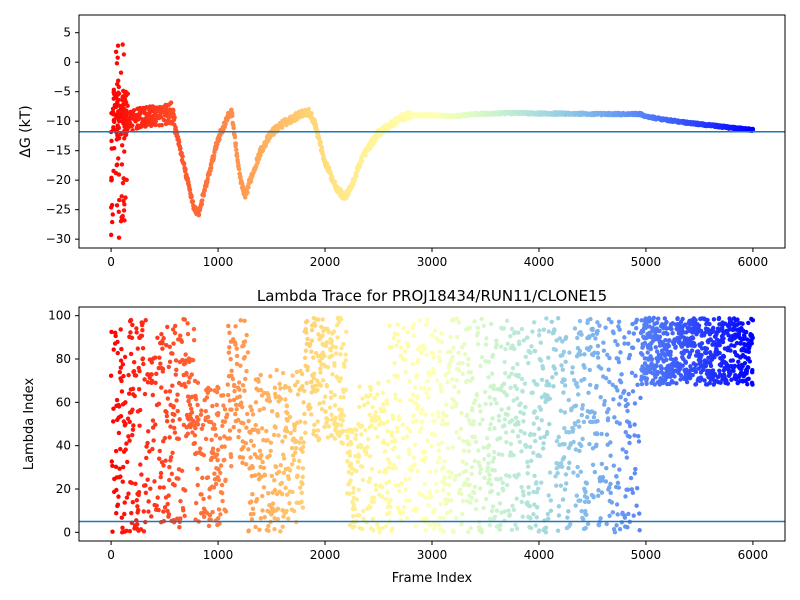  What do you see at coordinates (63, 489) in the screenshot?
I see `y-tick-label: 20` at bounding box center [63, 489].